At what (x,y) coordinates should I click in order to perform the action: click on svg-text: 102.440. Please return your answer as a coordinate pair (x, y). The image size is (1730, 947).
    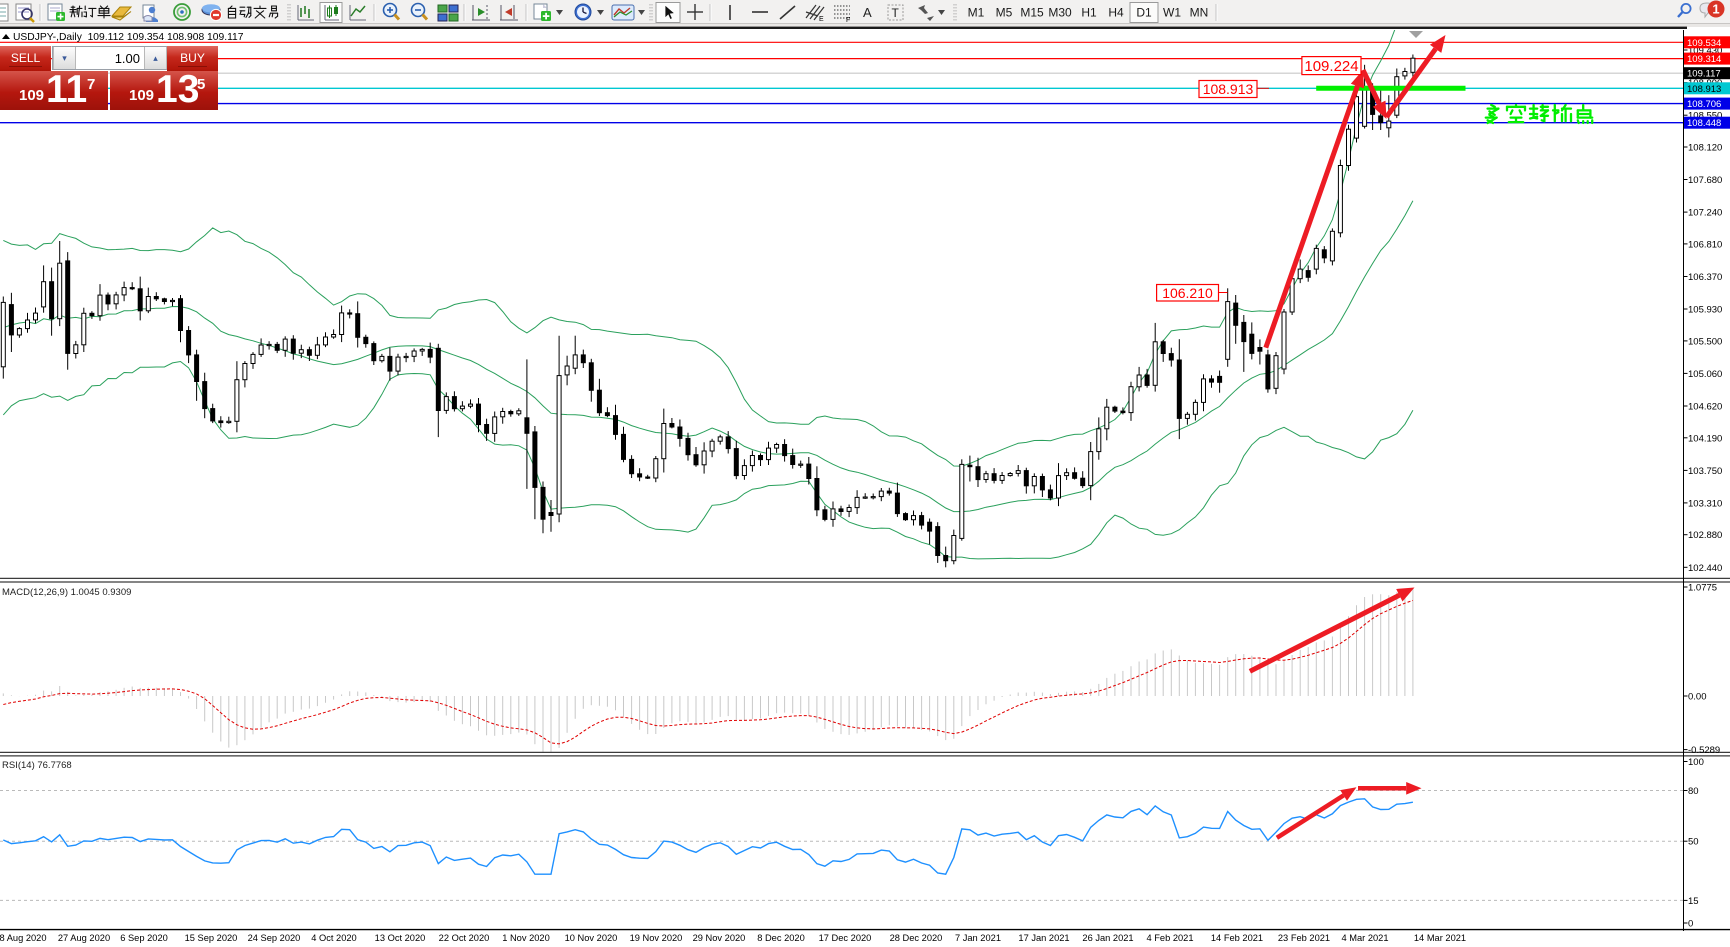
    Looking at the image, I should click on (1705, 568).